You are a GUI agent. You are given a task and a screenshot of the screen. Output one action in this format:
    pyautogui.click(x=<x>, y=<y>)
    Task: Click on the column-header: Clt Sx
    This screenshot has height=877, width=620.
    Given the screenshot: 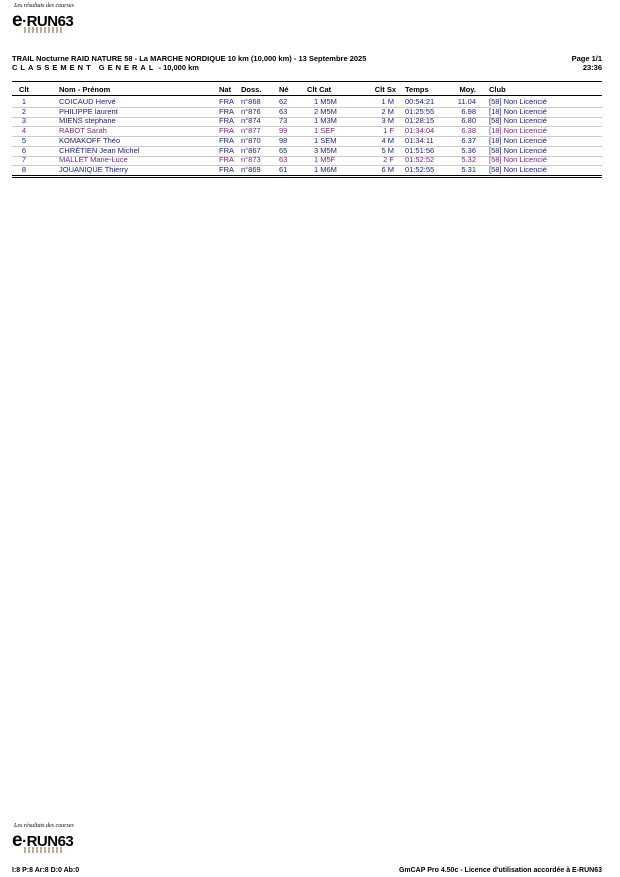 What is the action you would take?
    pyautogui.click(x=385, y=89)
    